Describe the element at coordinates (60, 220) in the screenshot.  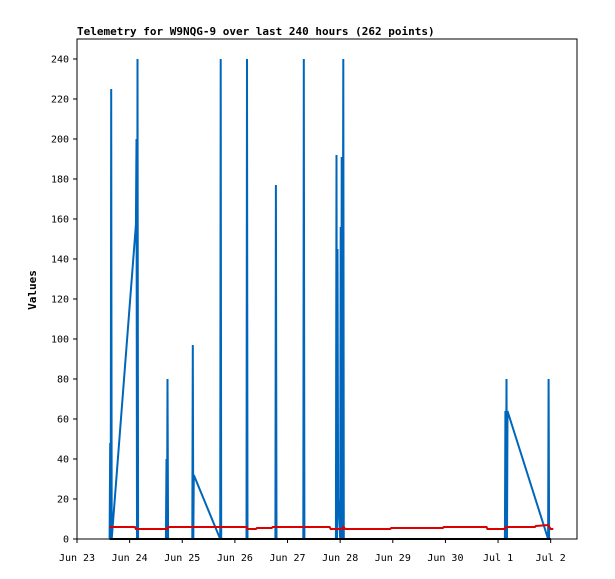
I see `y-tick-label: 160` at that location.